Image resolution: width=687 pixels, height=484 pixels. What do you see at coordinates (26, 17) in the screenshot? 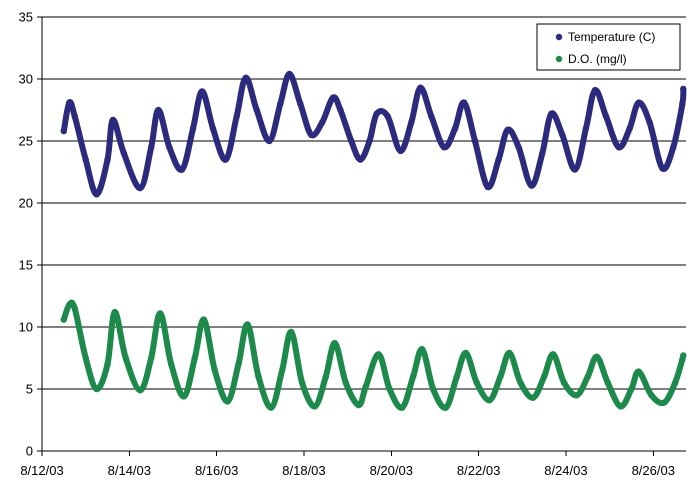
I see `y-tick-label: 35` at bounding box center [26, 17].